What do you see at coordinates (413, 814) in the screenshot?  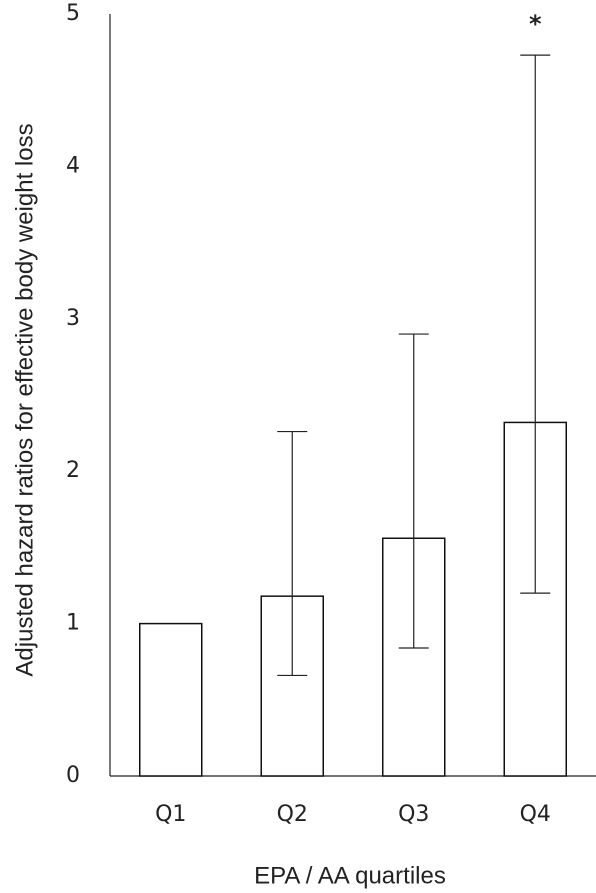 I see `x-tick-label: Q3` at bounding box center [413, 814].